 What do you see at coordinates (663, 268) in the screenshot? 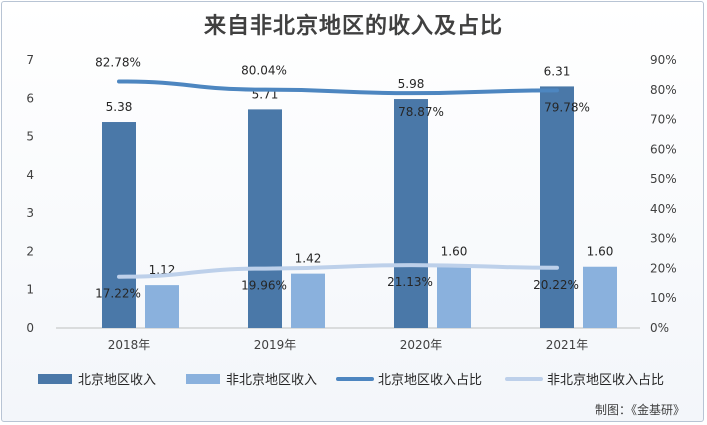
I see `right-y-tick-label: 20%` at bounding box center [663, 268].